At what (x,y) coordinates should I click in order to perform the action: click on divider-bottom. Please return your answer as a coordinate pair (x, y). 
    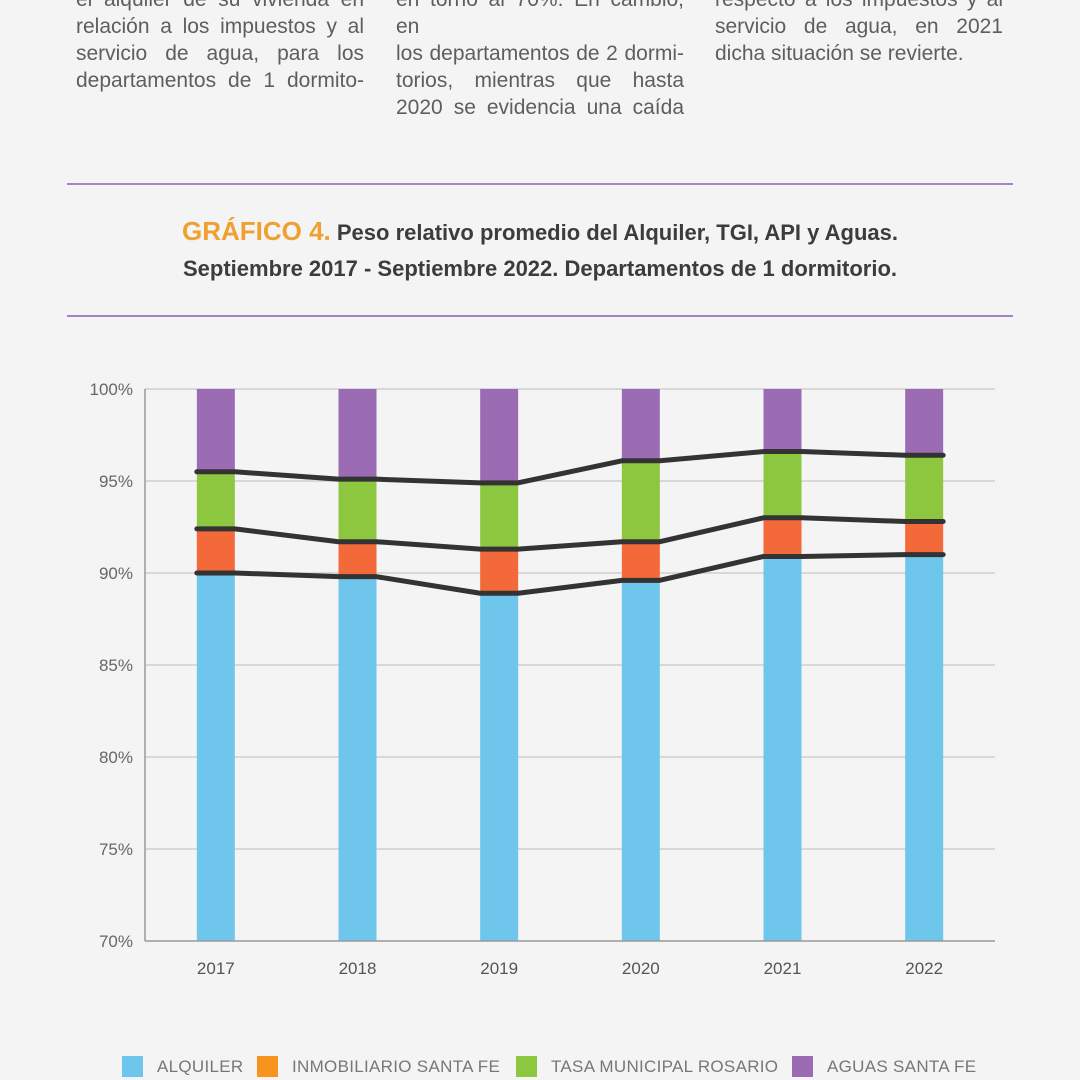
    Looking at the image, I should click on (540, 316).